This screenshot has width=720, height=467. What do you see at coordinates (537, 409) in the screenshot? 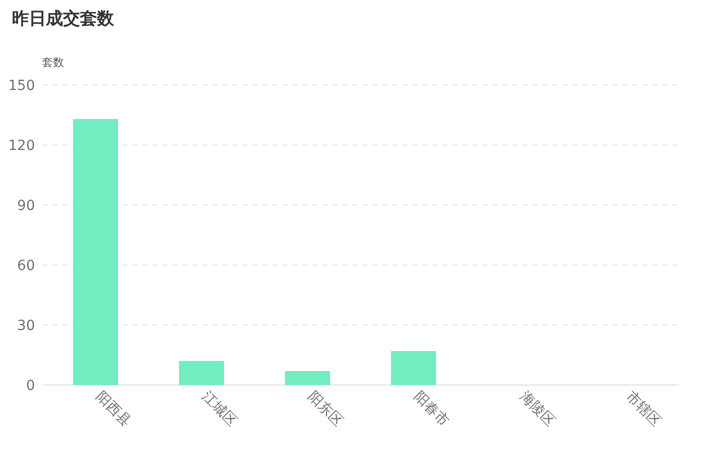
I see `x-tick-label: 海陵区` at bounding box center [537, 409].